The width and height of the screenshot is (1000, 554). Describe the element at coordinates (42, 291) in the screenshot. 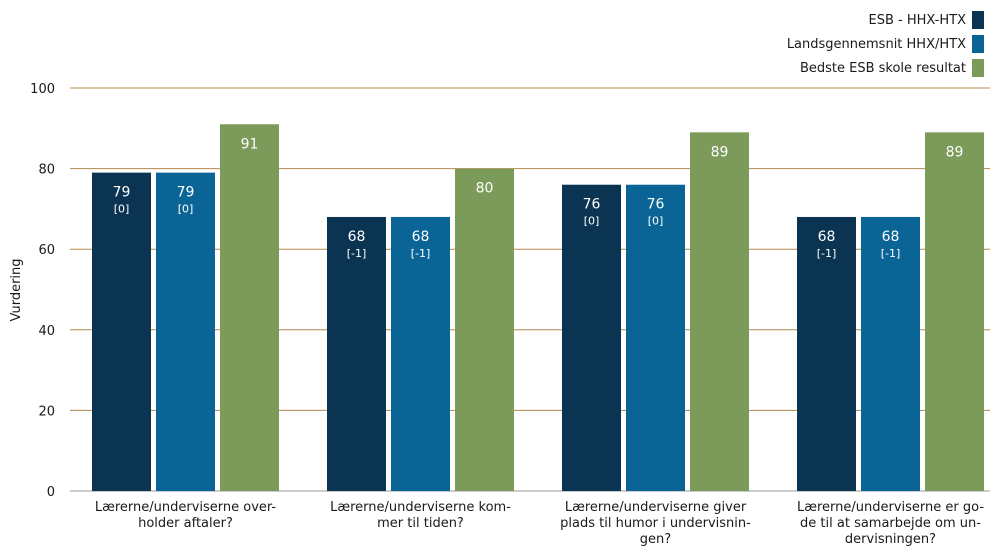

I see `y-axis: 0 20 40 60 80 100` at that location.